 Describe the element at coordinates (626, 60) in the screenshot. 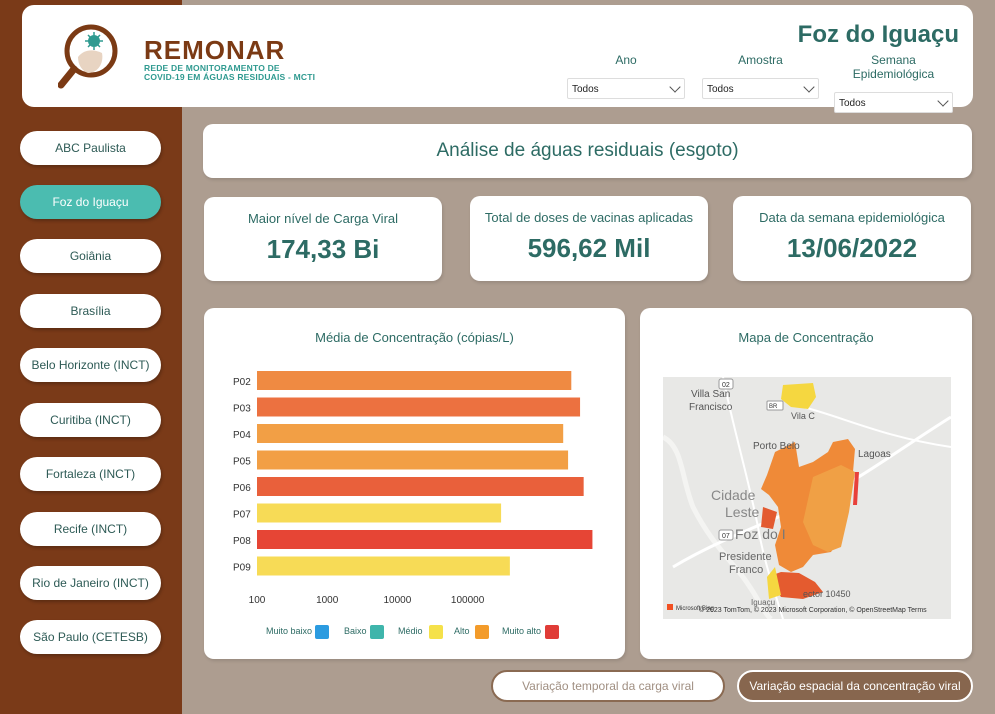

I see `filter-ano-label: Ano` at that location.